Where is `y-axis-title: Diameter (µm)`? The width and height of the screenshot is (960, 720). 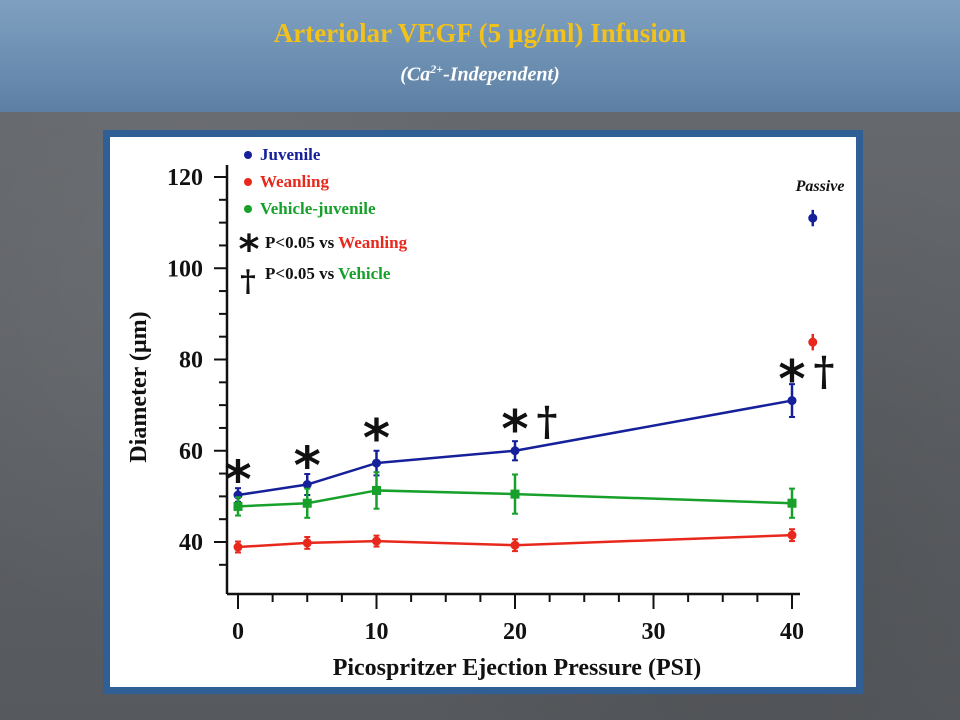
y-axis-title: Diameter (µm) is located at coordinates (139, 386).